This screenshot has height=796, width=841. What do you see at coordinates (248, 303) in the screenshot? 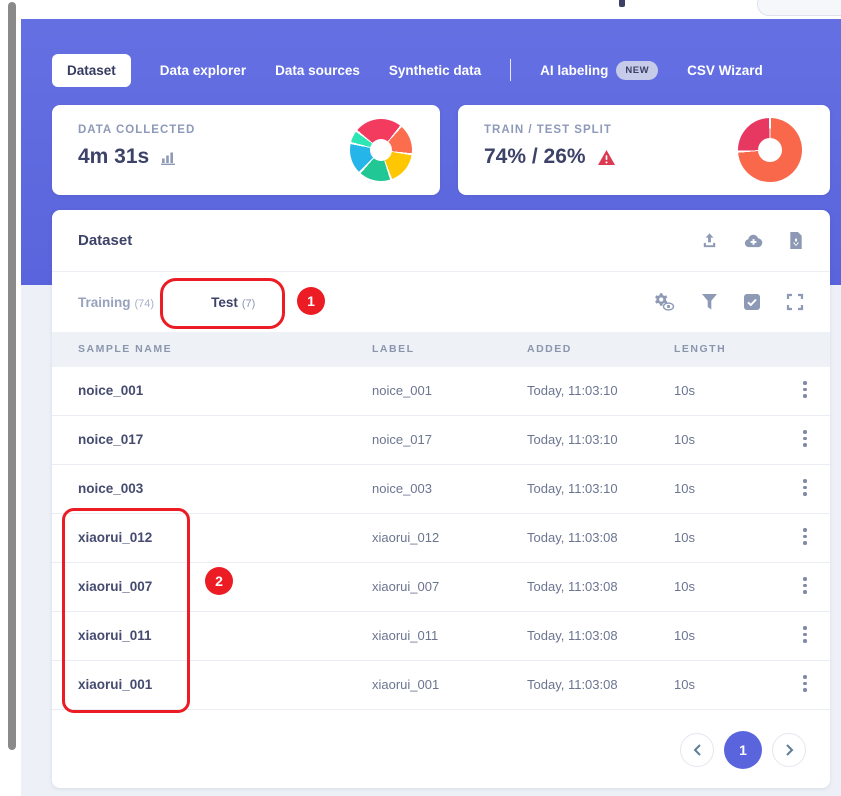
I see `tab-test-count: (7)` at bounding box center [248, 303].